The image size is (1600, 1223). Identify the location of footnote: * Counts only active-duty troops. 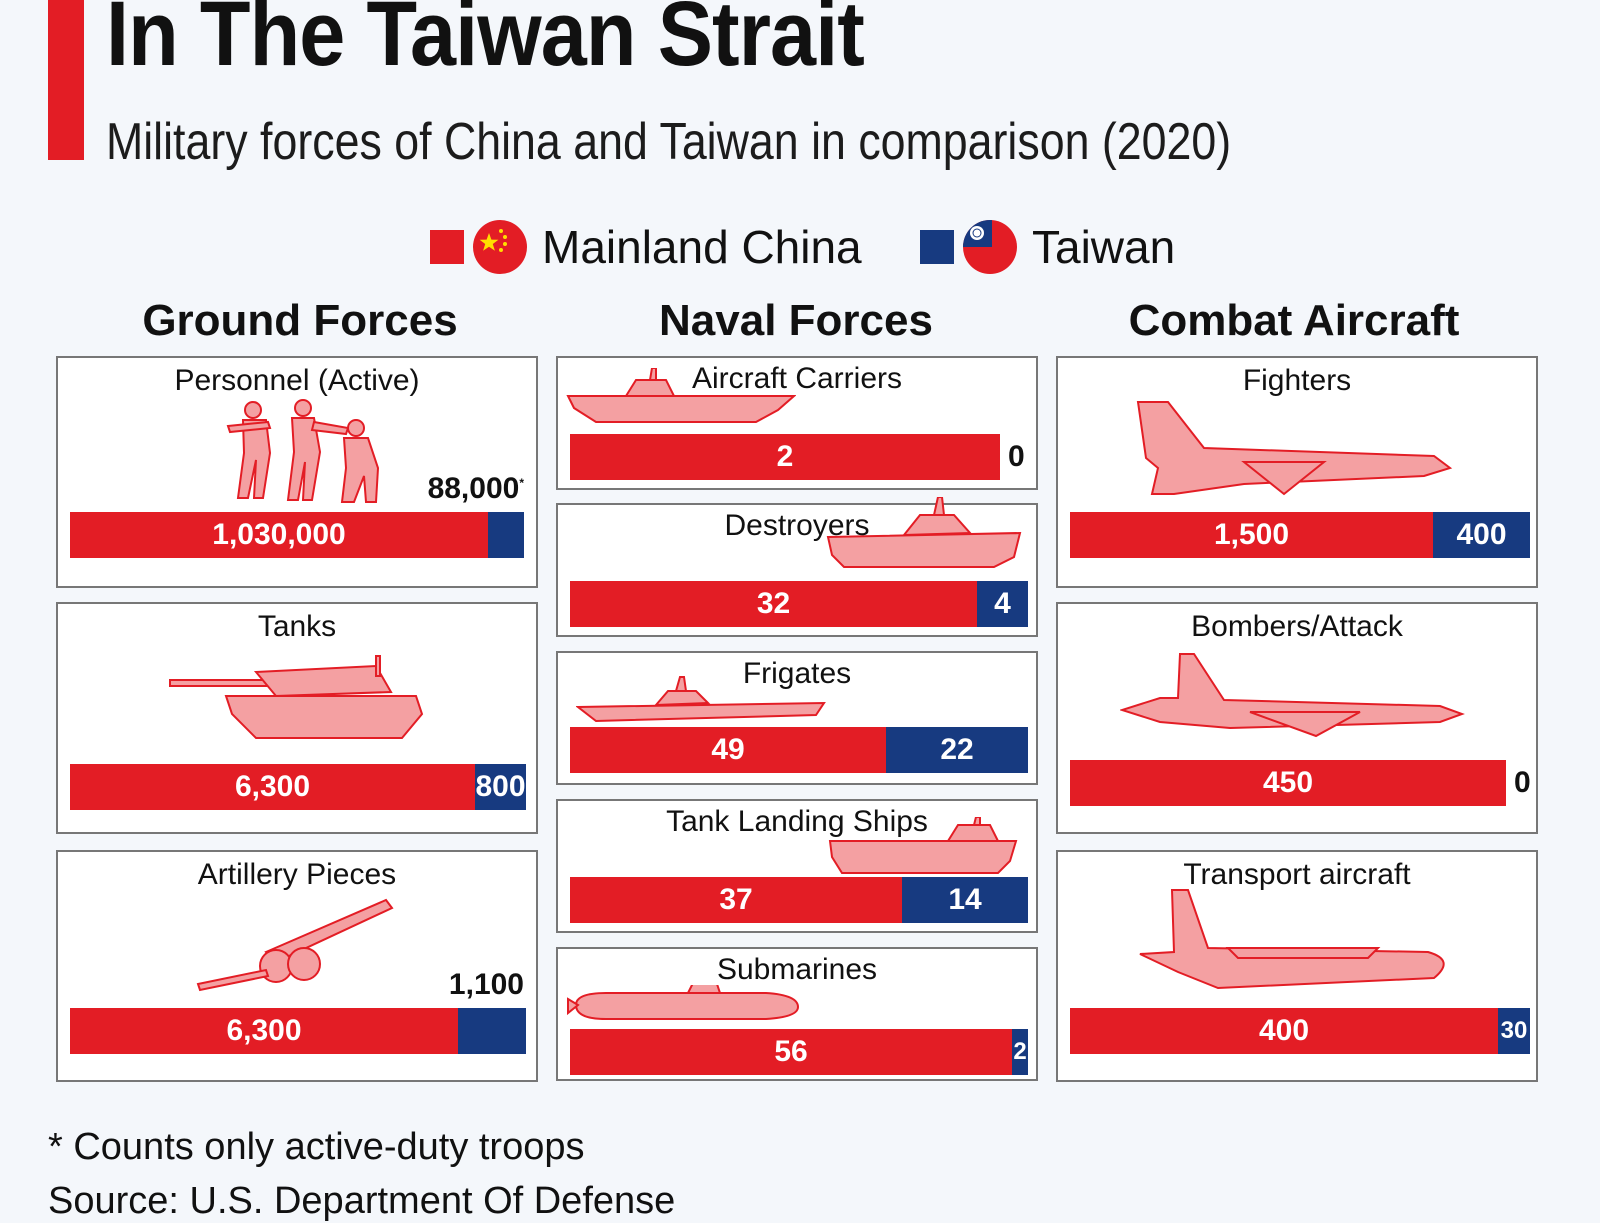
(316, 1147).